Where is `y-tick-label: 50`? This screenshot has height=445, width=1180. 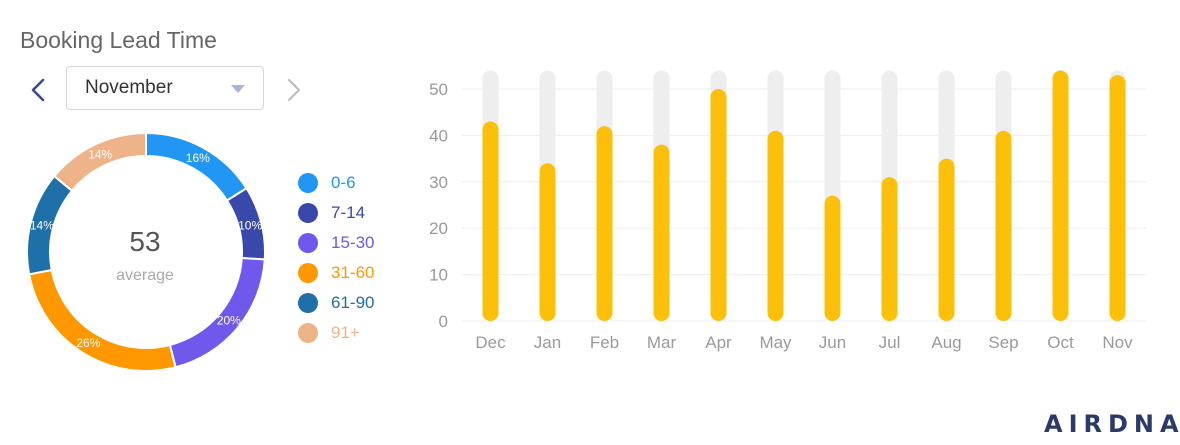 y-tick-label: 50 is located at coordinates (438, 89).